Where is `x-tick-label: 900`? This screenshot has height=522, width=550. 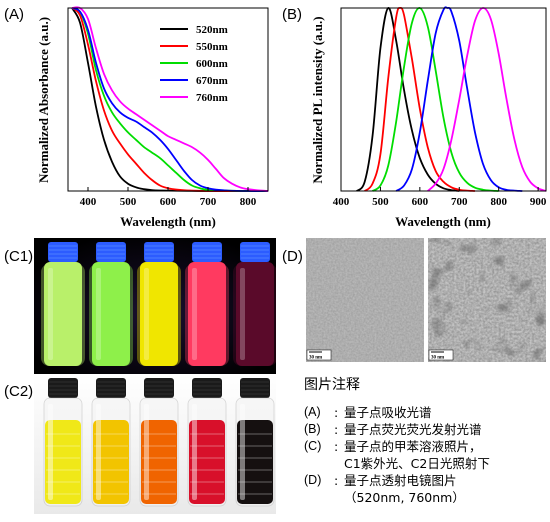
x-tick-label: 900 is located at coordinates (538, 202).